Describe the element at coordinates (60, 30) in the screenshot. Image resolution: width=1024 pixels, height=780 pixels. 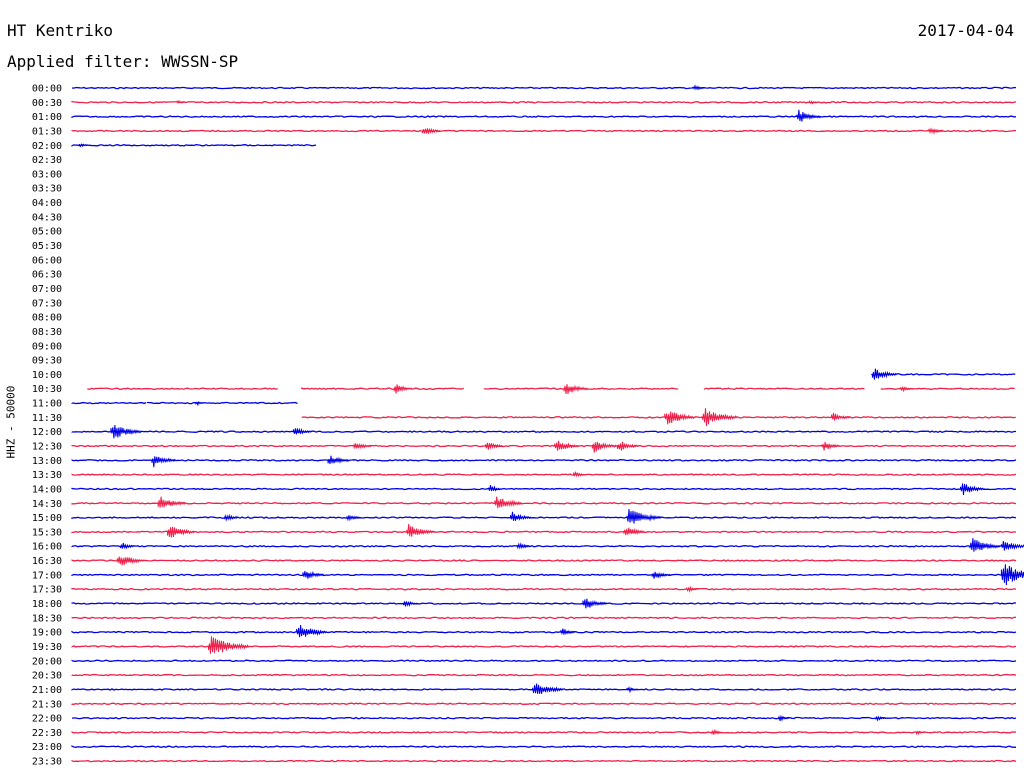
I see `station-title: HT Kentriko` at that location.